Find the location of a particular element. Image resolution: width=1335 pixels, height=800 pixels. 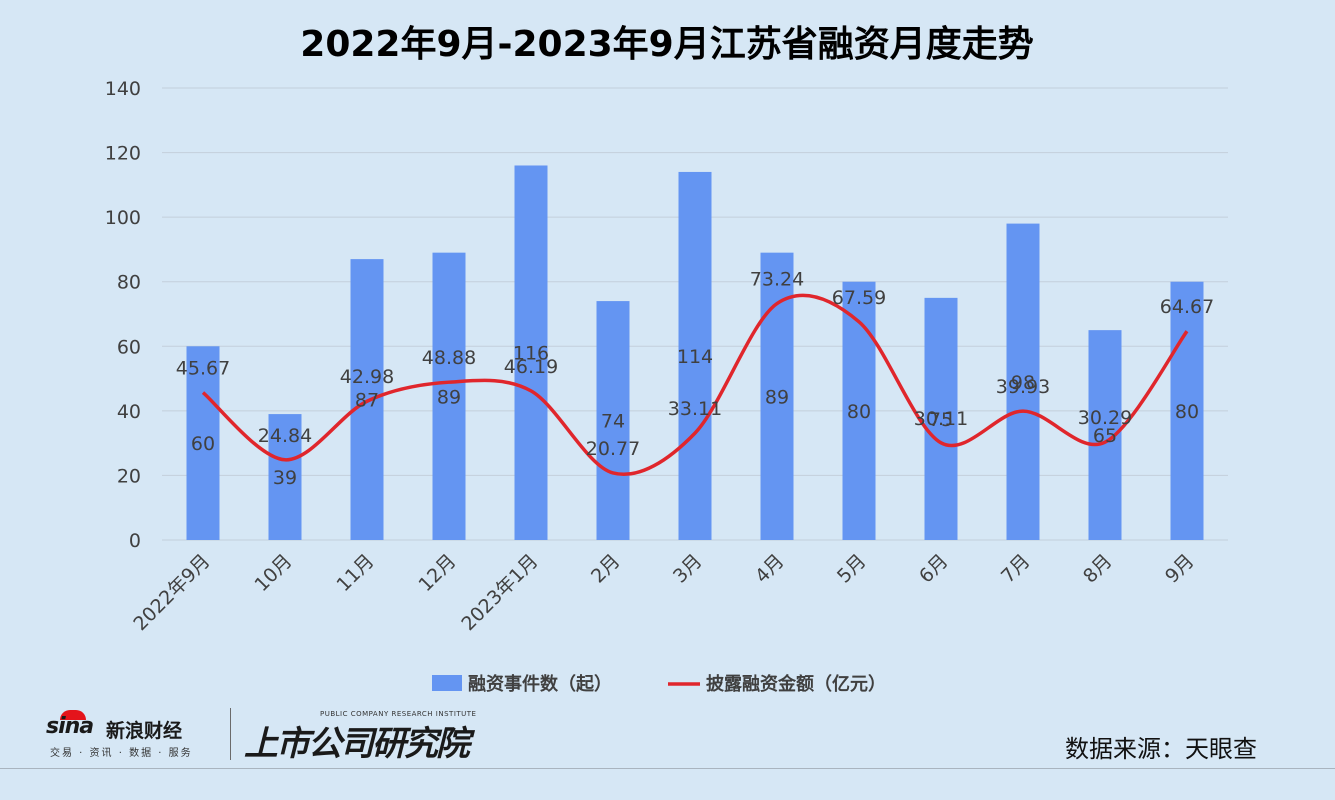

line-value-label: 39.93 is located at coordinates (1023, 387).